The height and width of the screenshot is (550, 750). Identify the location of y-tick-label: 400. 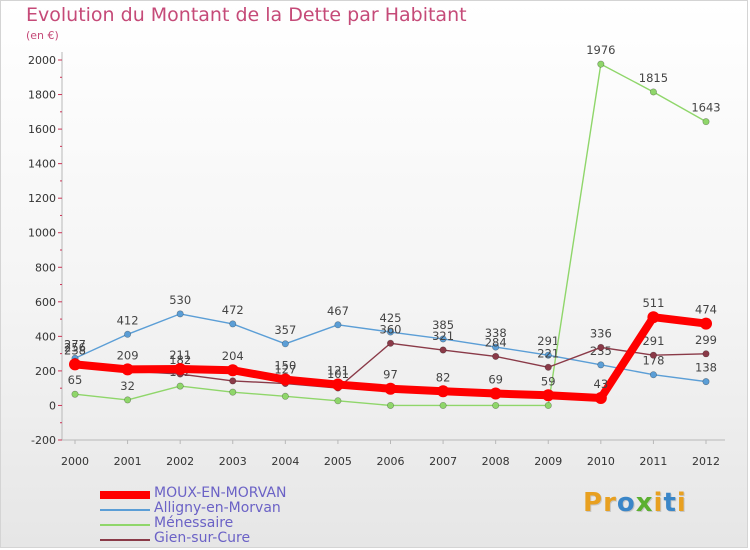
(45, 336).